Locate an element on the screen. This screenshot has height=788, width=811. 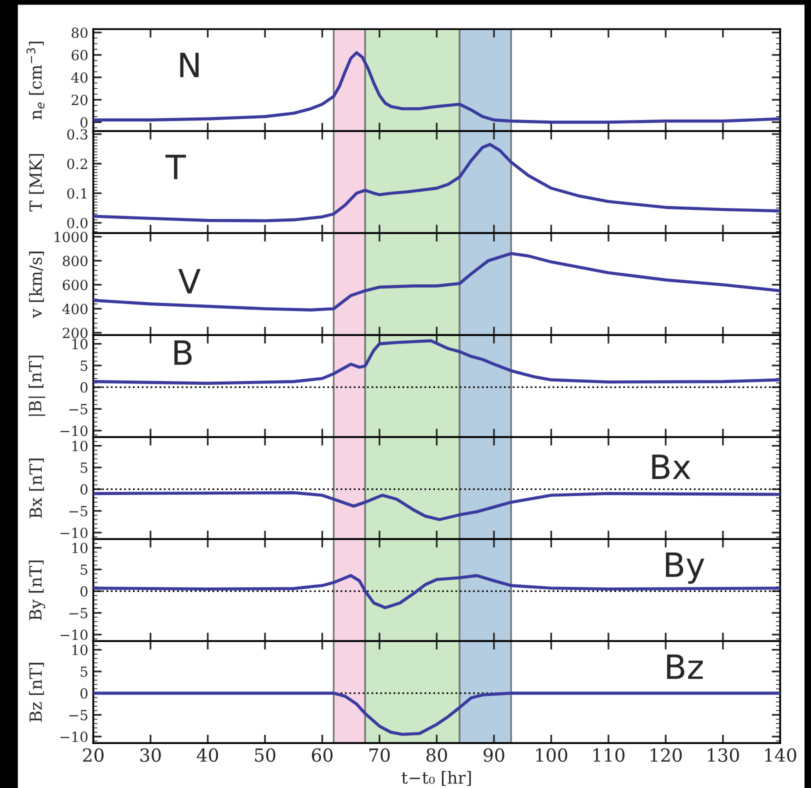
y-tick-label: 80 is located at coordinates (80, 32).